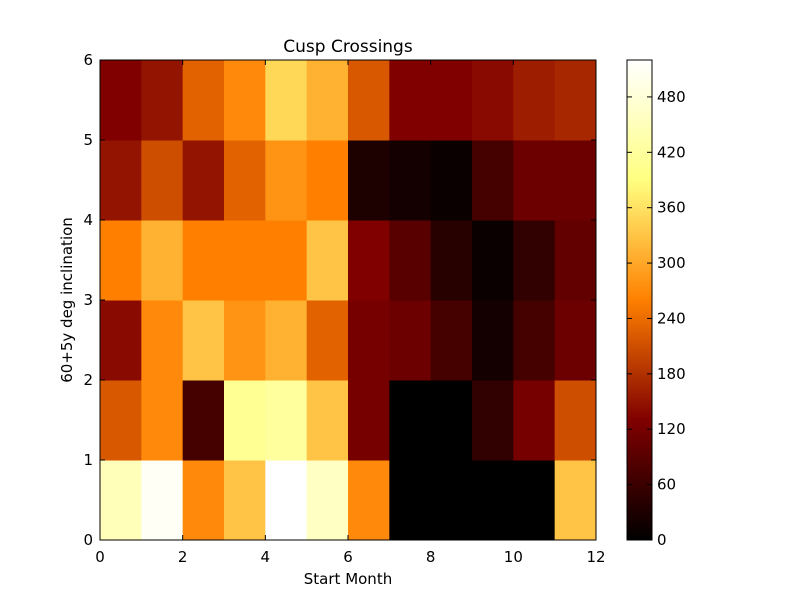 The width and height of the screenshot is (800, 600). I want to click on x-tick-label: 8, so click(431, 557).